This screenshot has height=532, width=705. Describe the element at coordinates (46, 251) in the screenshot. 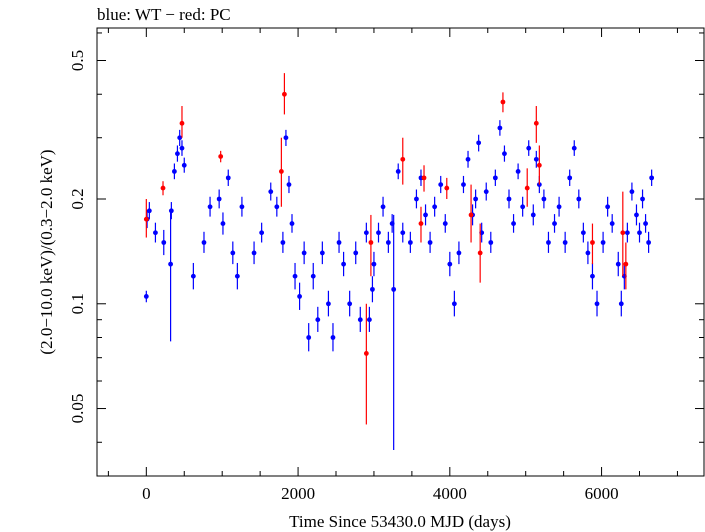

I see `y-axis-title: (2.0−10.0 keV)/(0.3−2.0 keV)` at that location.